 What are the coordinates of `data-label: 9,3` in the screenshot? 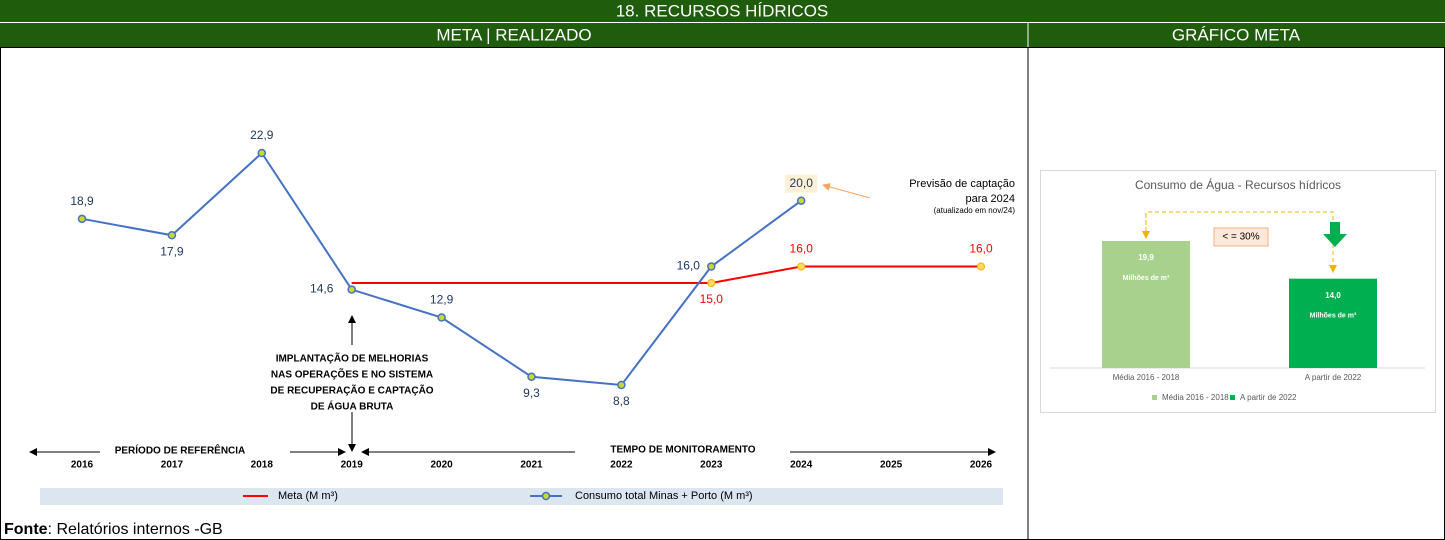 It's located at (531, 393).